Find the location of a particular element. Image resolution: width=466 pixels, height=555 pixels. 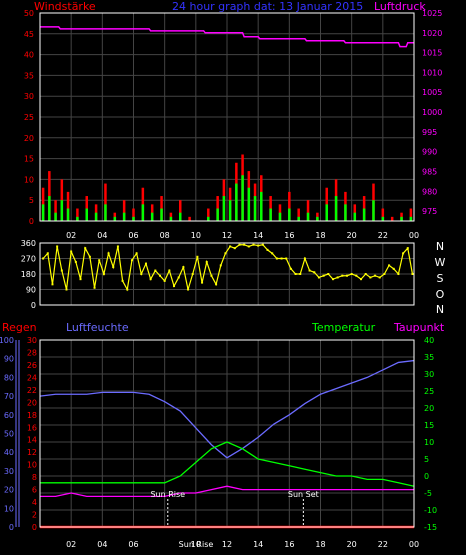

lower-x-tick-label: 12 is located at coordinates (227, 544).